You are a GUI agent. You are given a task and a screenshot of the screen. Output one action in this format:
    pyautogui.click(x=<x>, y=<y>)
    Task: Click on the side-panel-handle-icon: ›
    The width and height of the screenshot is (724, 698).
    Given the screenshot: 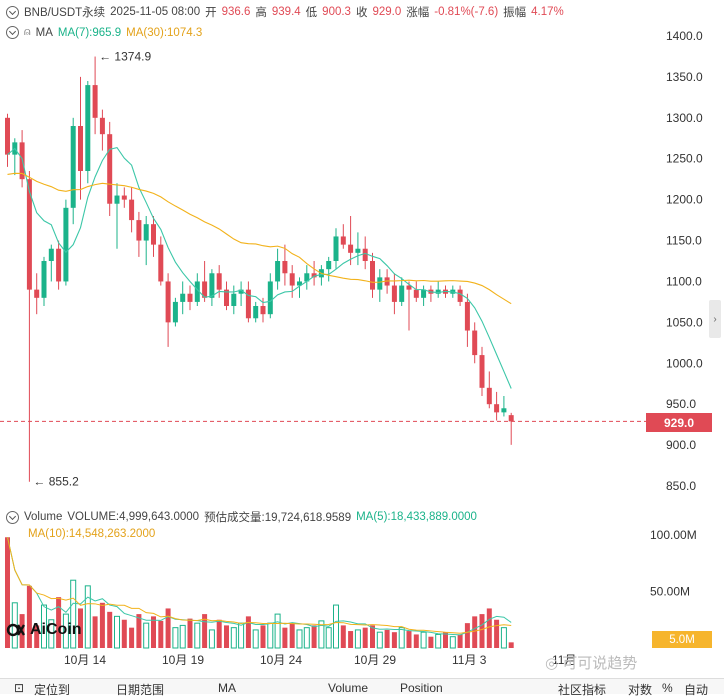 What is the action you would take?
    pyautogui.click(x=715, y=319)
    